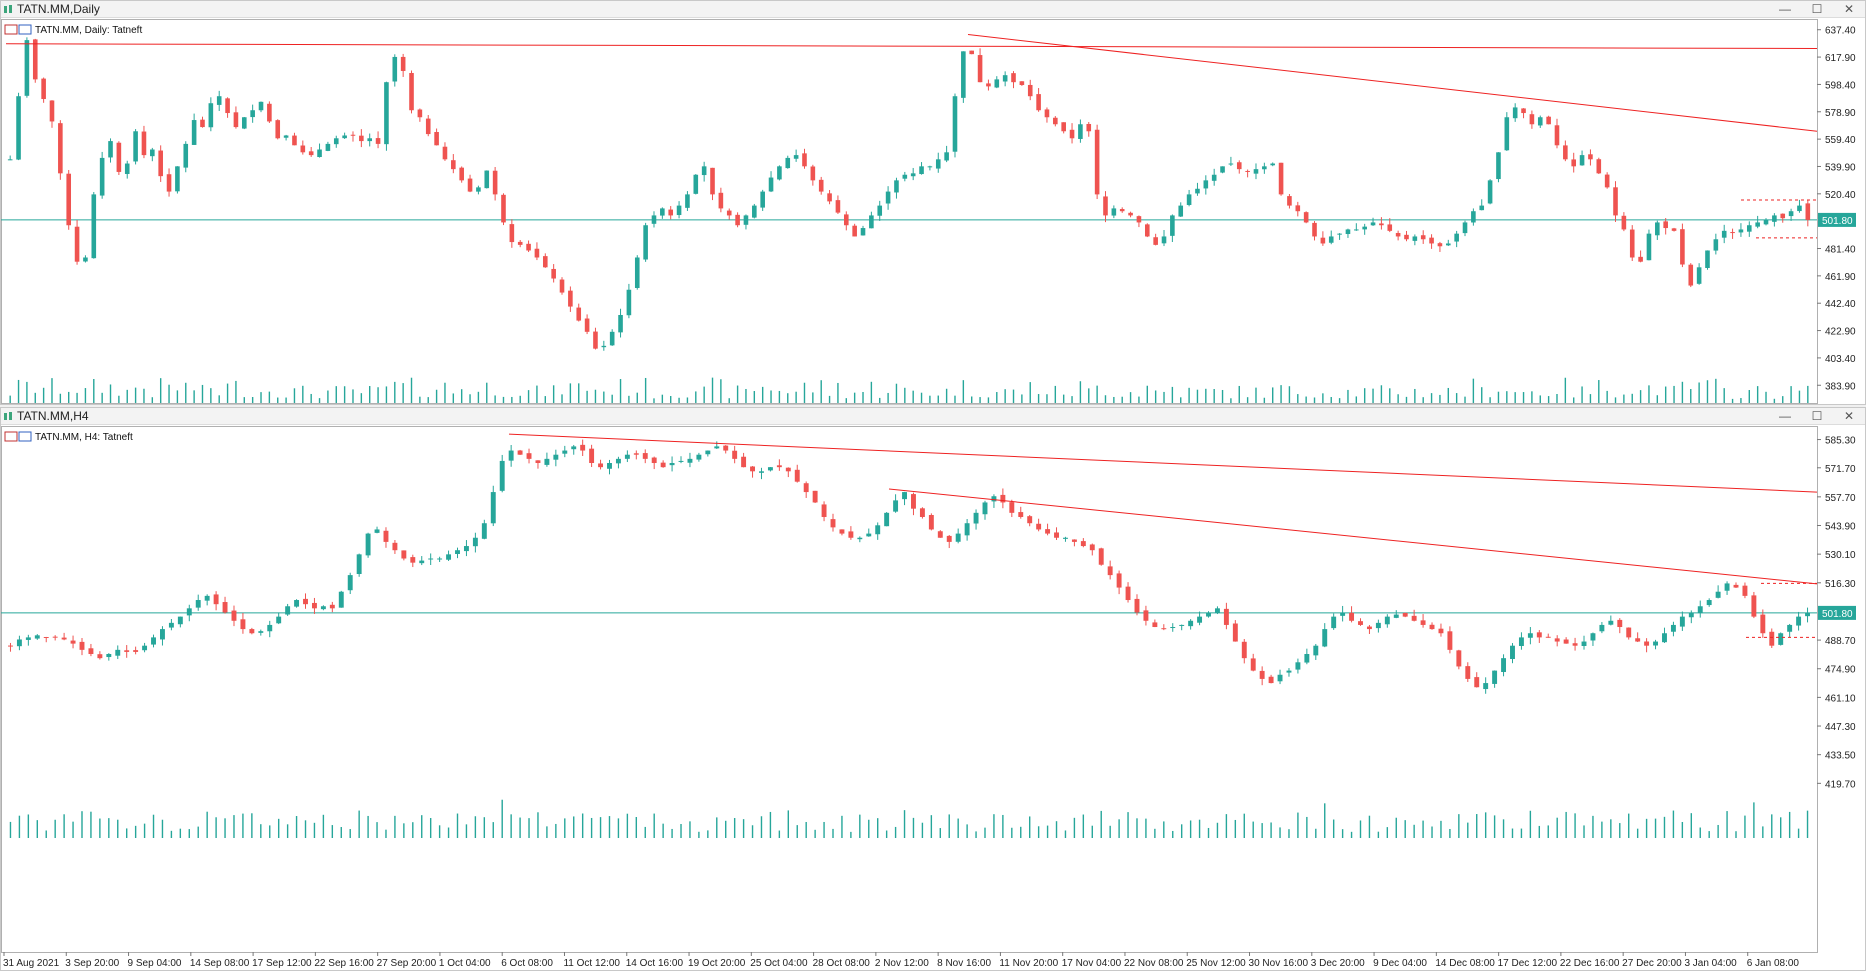 This screenshot has height=971, width=1866. What do you see at coordinates (1840, 250) in the screenshot?
I see `y-tick-label: 481.40` at bounding box center [1840, 250].